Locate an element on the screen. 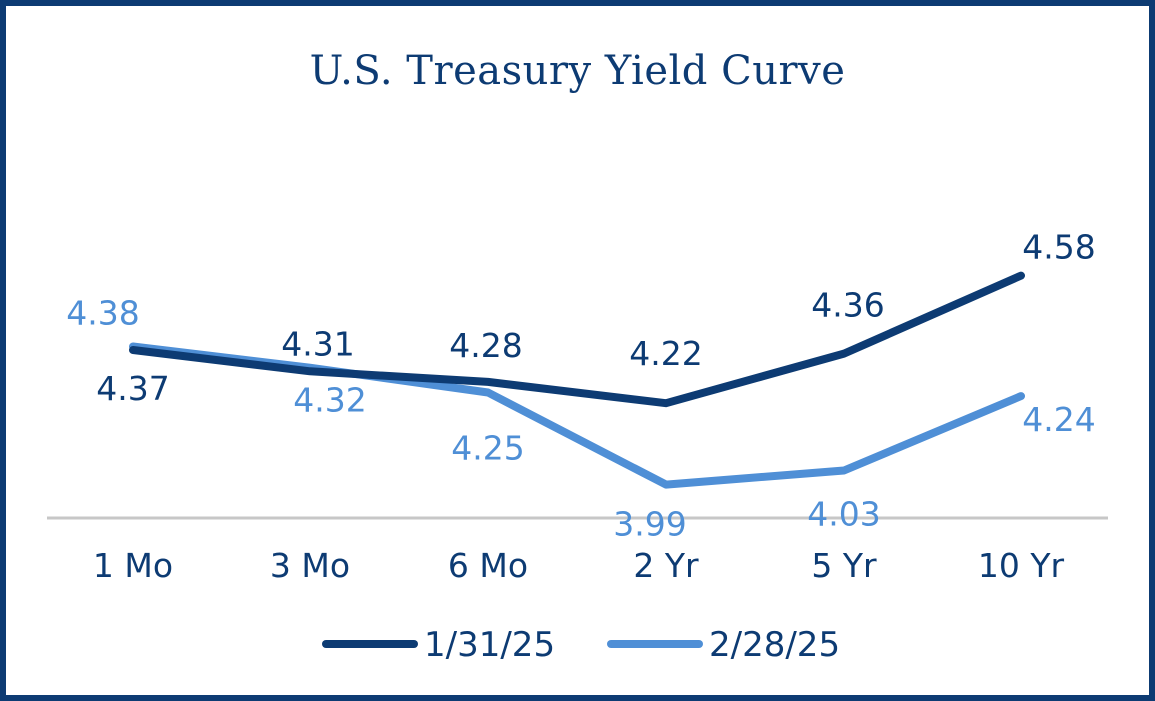 This screenshot has height=701, width=1155. x-tick-label: 2 Yr is located at coordinates (666, 565).